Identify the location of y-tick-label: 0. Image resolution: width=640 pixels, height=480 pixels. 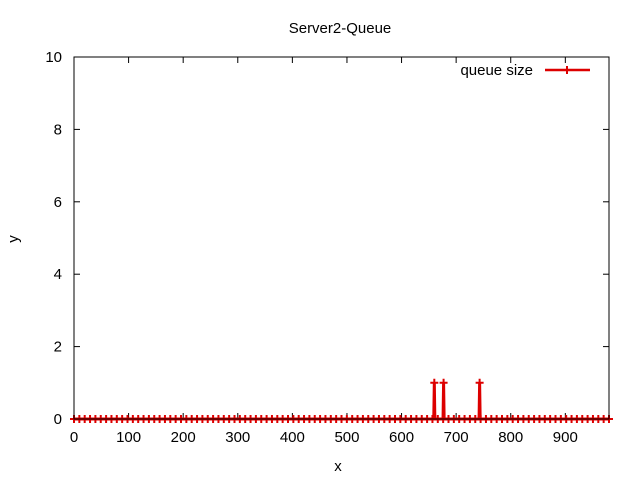
(58, 419).